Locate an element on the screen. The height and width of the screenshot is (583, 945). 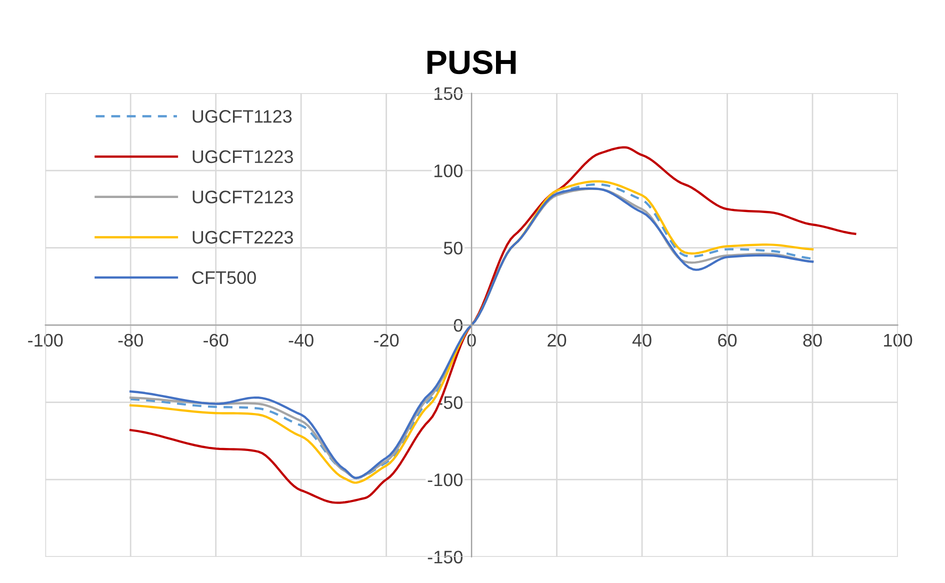
x-tick-label: -100 is located at coordinates (45, 340).